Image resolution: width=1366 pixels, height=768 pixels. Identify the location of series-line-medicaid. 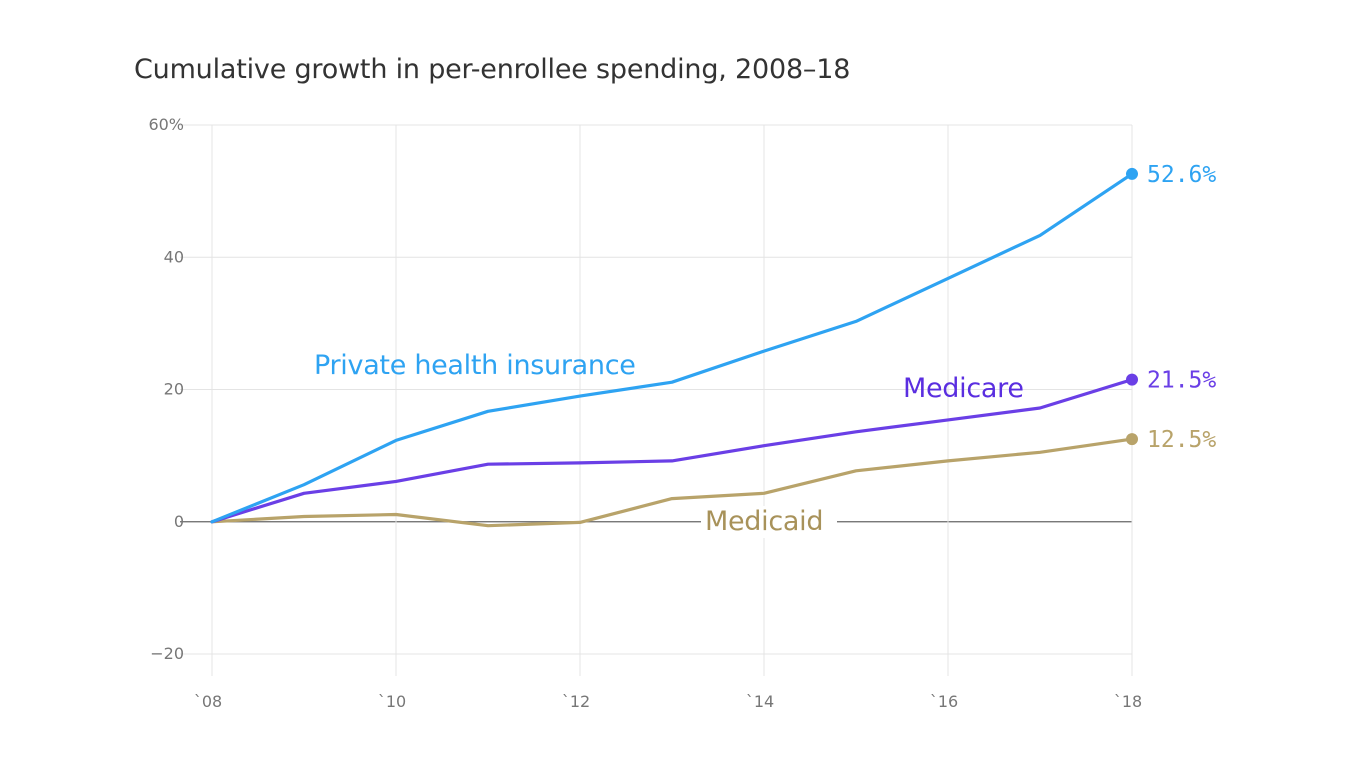
(672, 482).